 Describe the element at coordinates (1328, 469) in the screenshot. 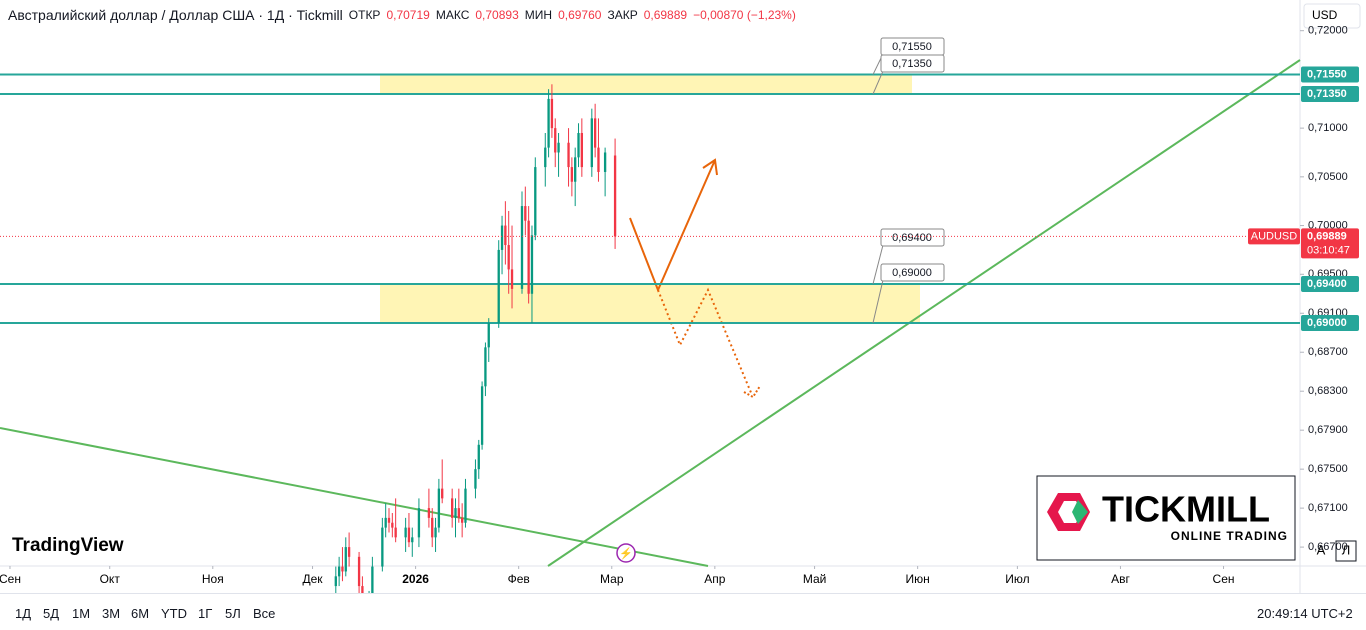

I see `y-tick-label: 0,67500` at that location.